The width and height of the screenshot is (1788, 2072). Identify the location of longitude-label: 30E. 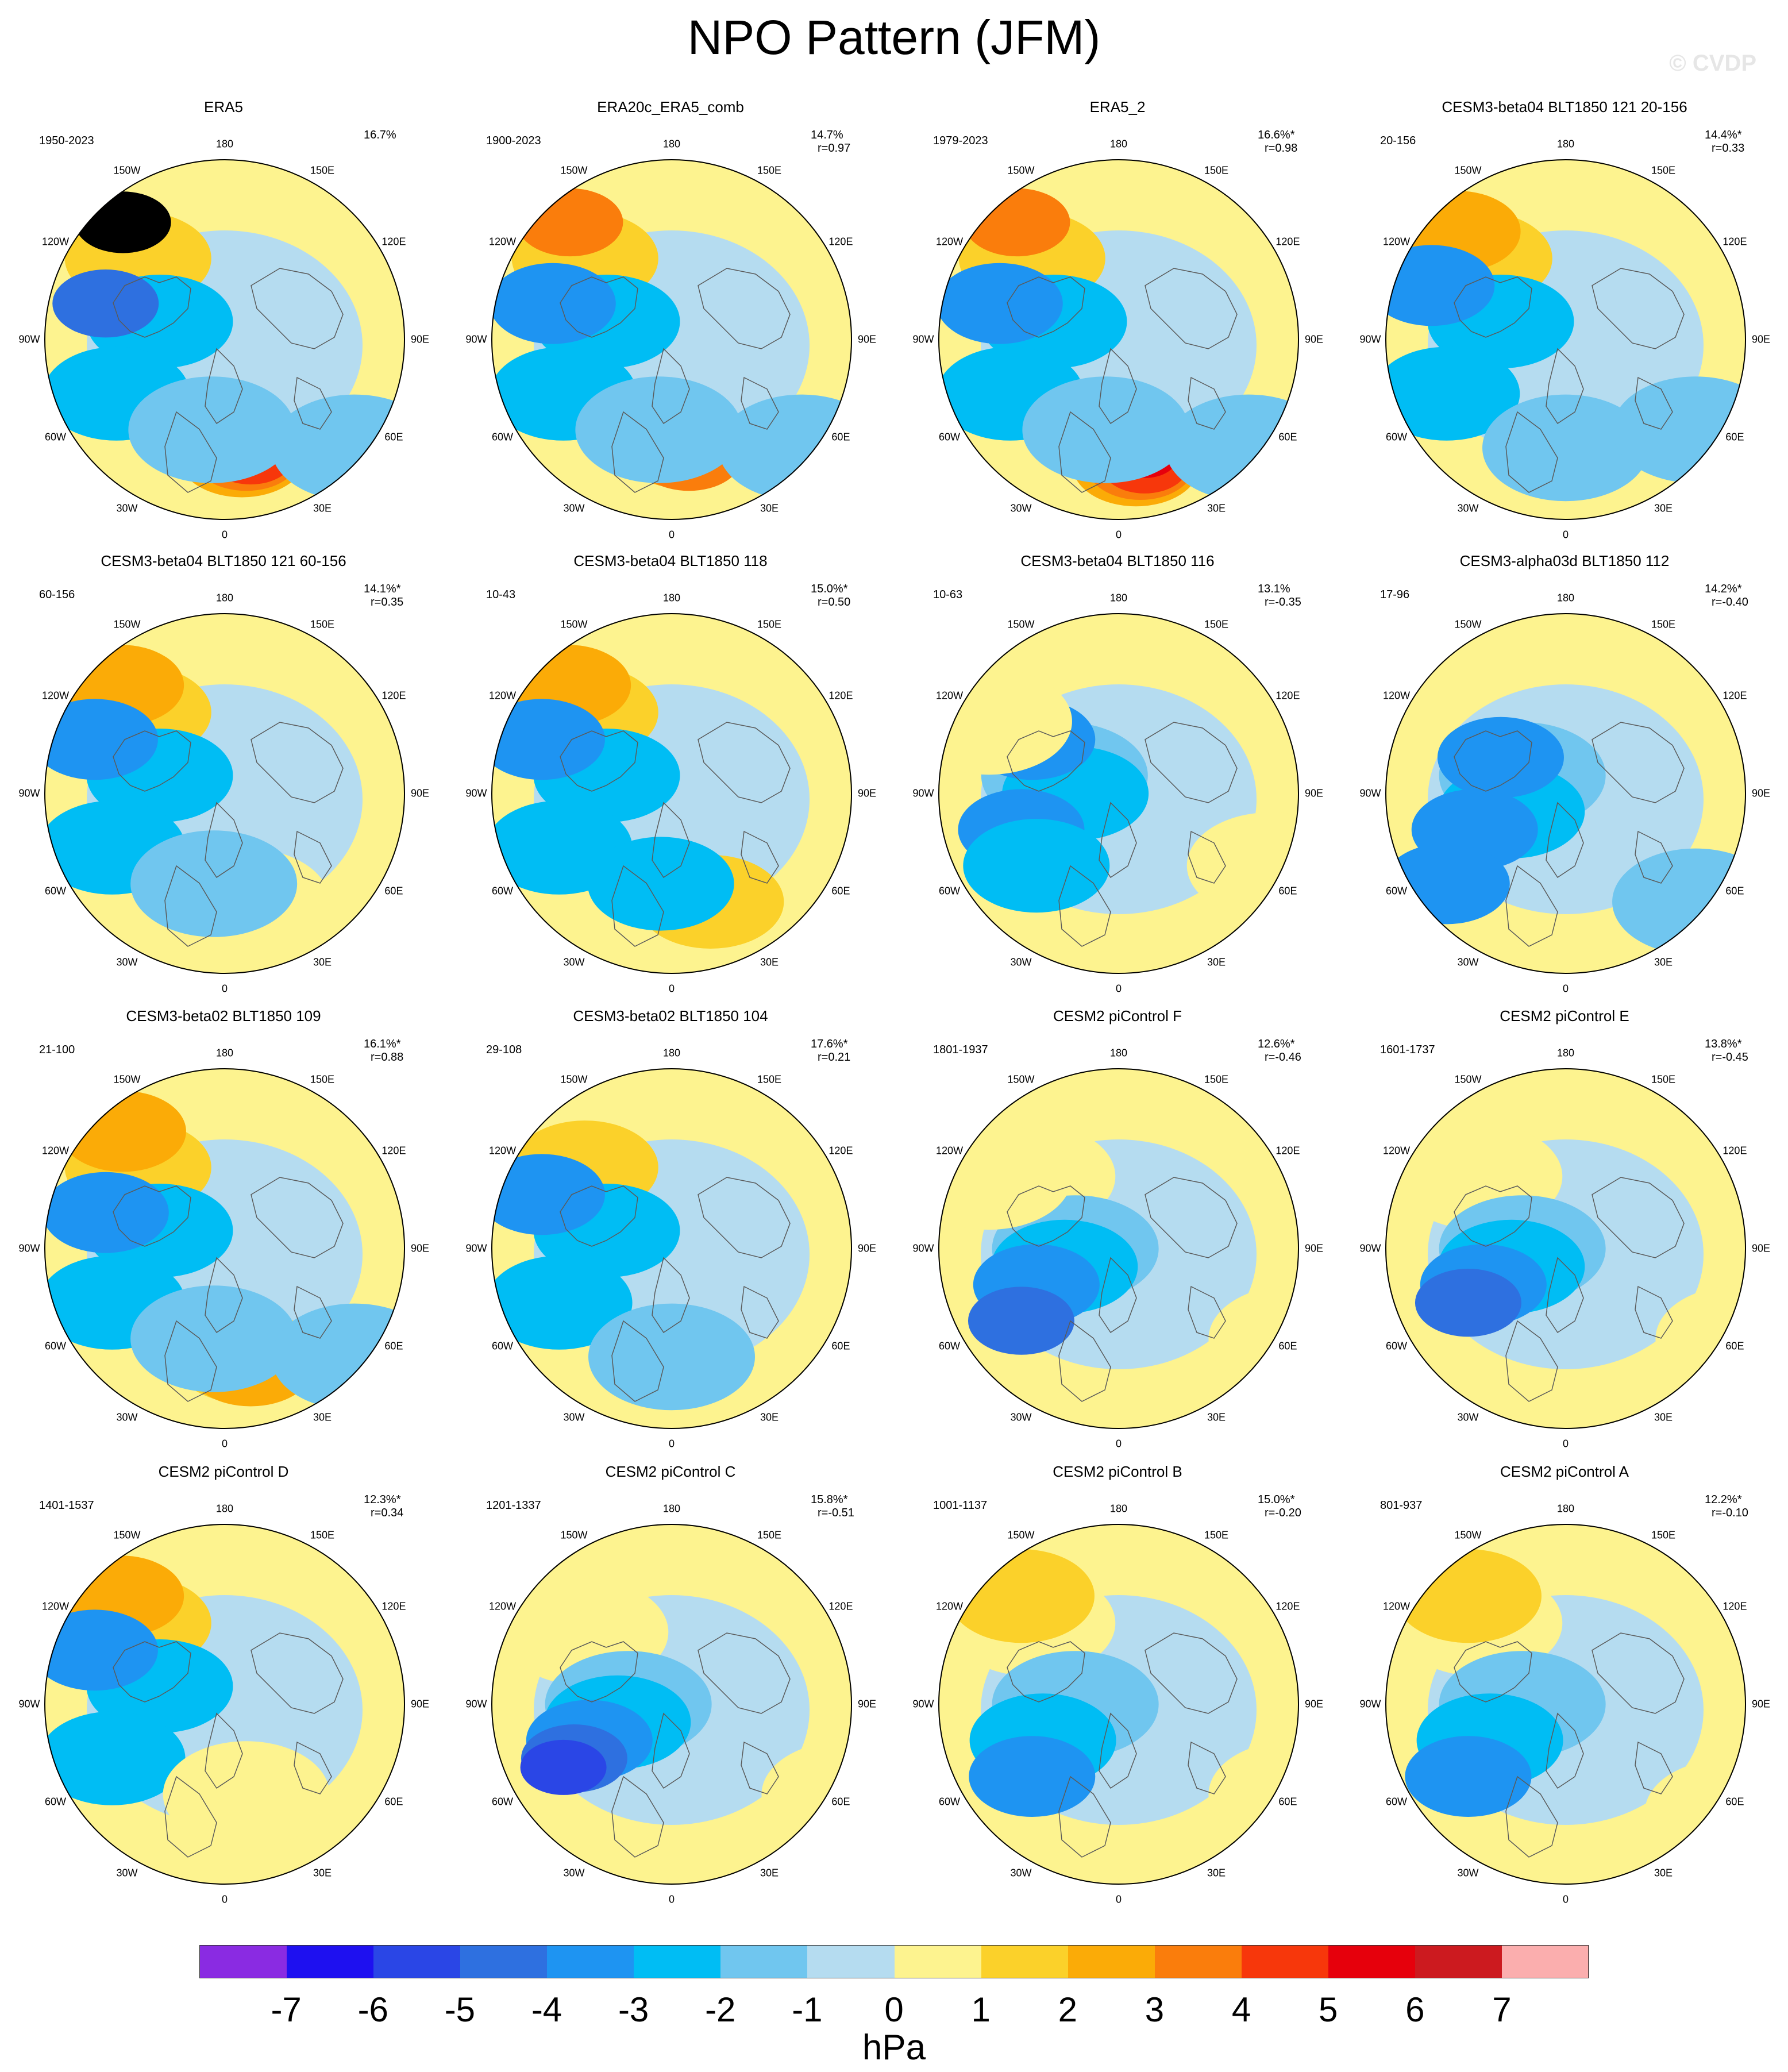
(322, 508).